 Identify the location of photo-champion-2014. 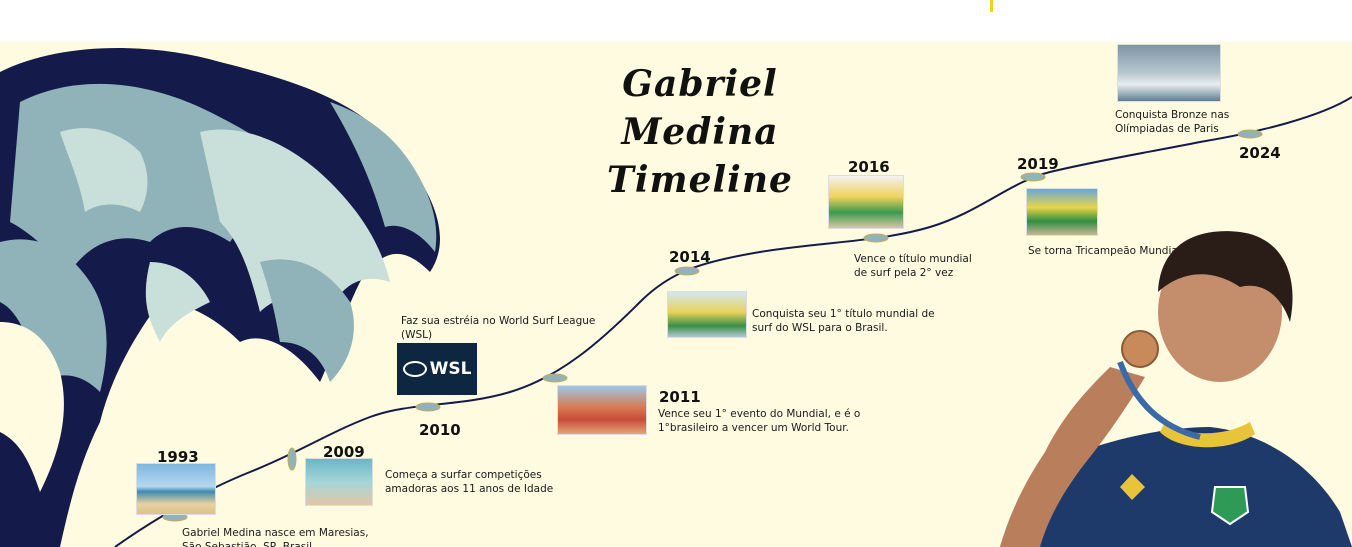
(707, 314).